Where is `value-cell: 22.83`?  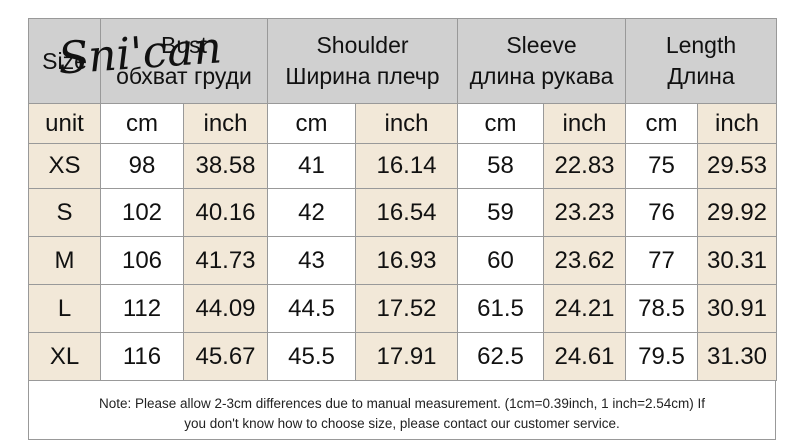
value-cell: 22.83 is located at coordinates (584, 166).